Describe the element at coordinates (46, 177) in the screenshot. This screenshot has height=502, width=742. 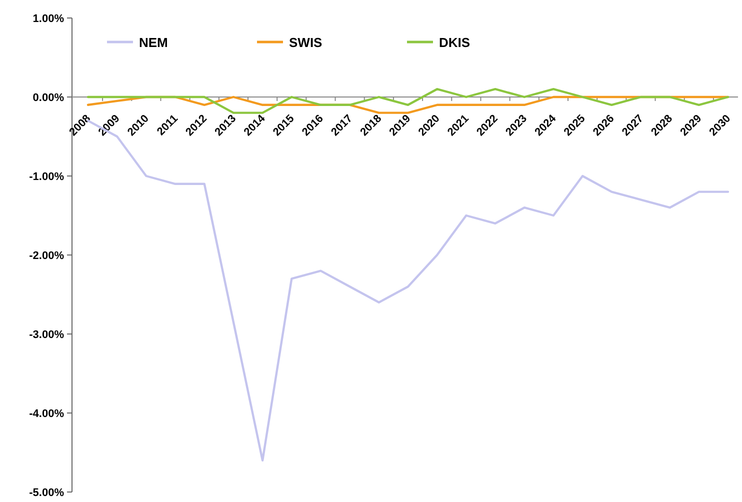
I see `y-tick-label: -1.00%` at that location.